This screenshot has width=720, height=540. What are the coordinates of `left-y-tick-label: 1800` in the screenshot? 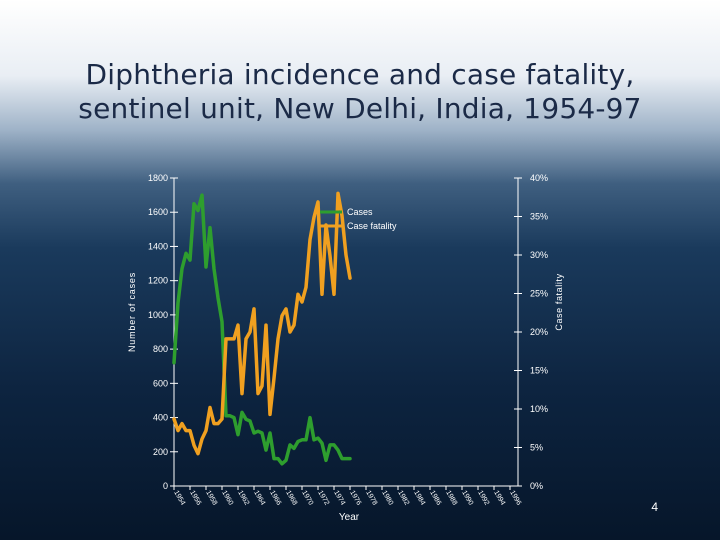 It's located at (158, 178).